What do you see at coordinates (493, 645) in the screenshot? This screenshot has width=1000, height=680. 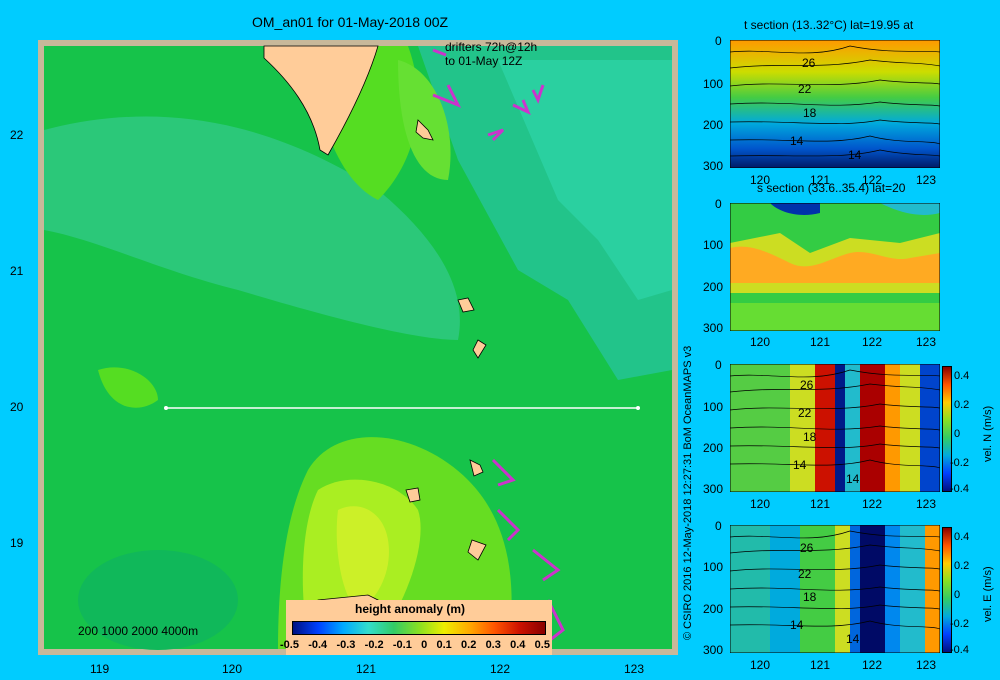 I see `colorbar-tick: 0.3` at bounding box center [493, 645].